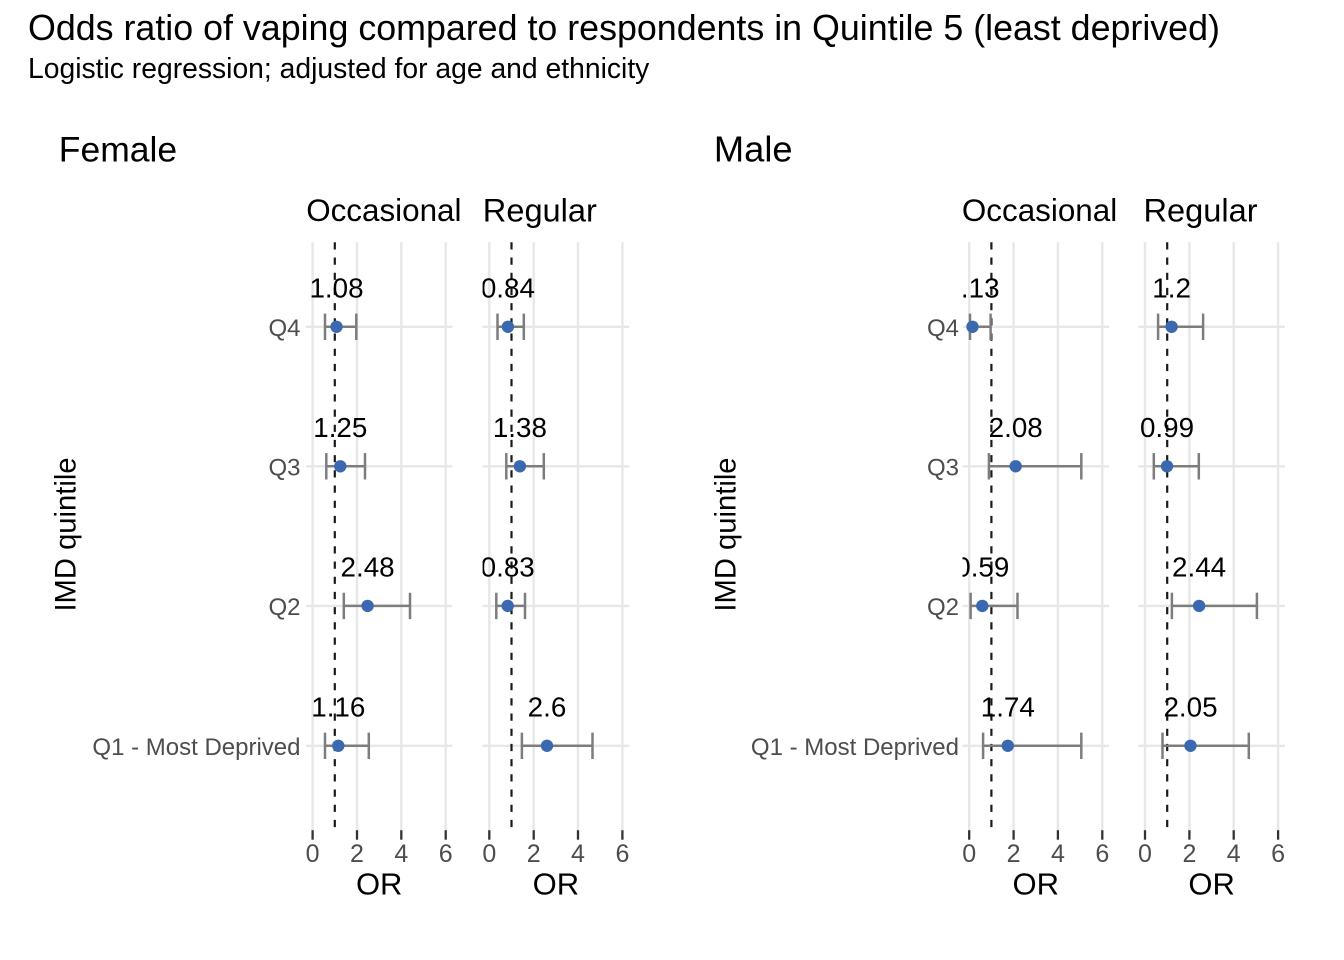 This screenshot has height=960, width=1344. I want to click on svg-text: 2.05, so click(1190, 706).